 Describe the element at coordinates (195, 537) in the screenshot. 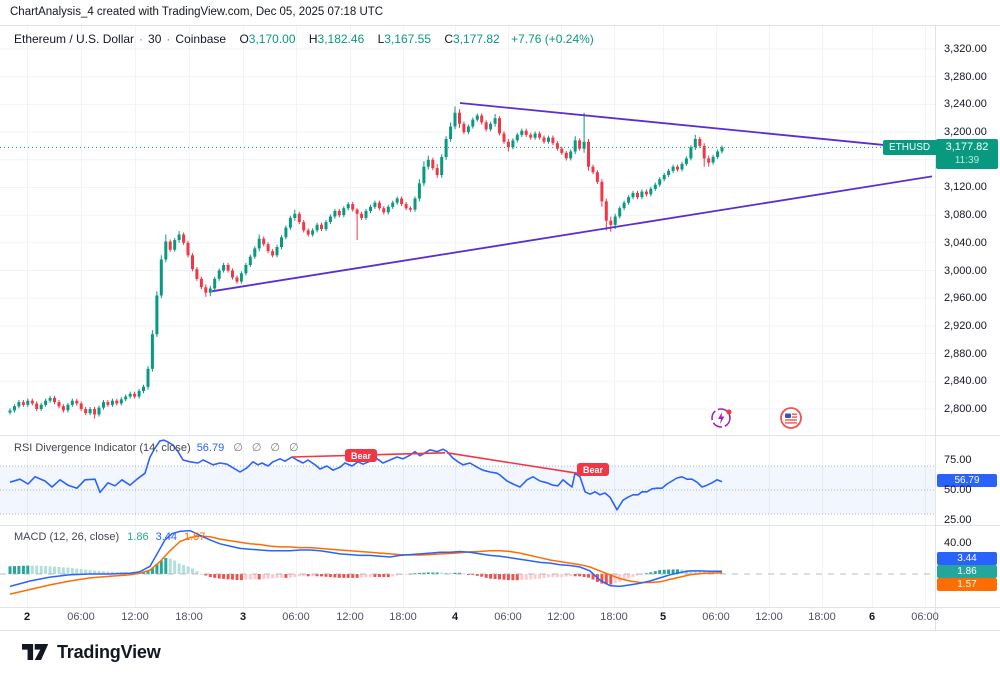

I see `macd-signal-value: 1.57` at that location.